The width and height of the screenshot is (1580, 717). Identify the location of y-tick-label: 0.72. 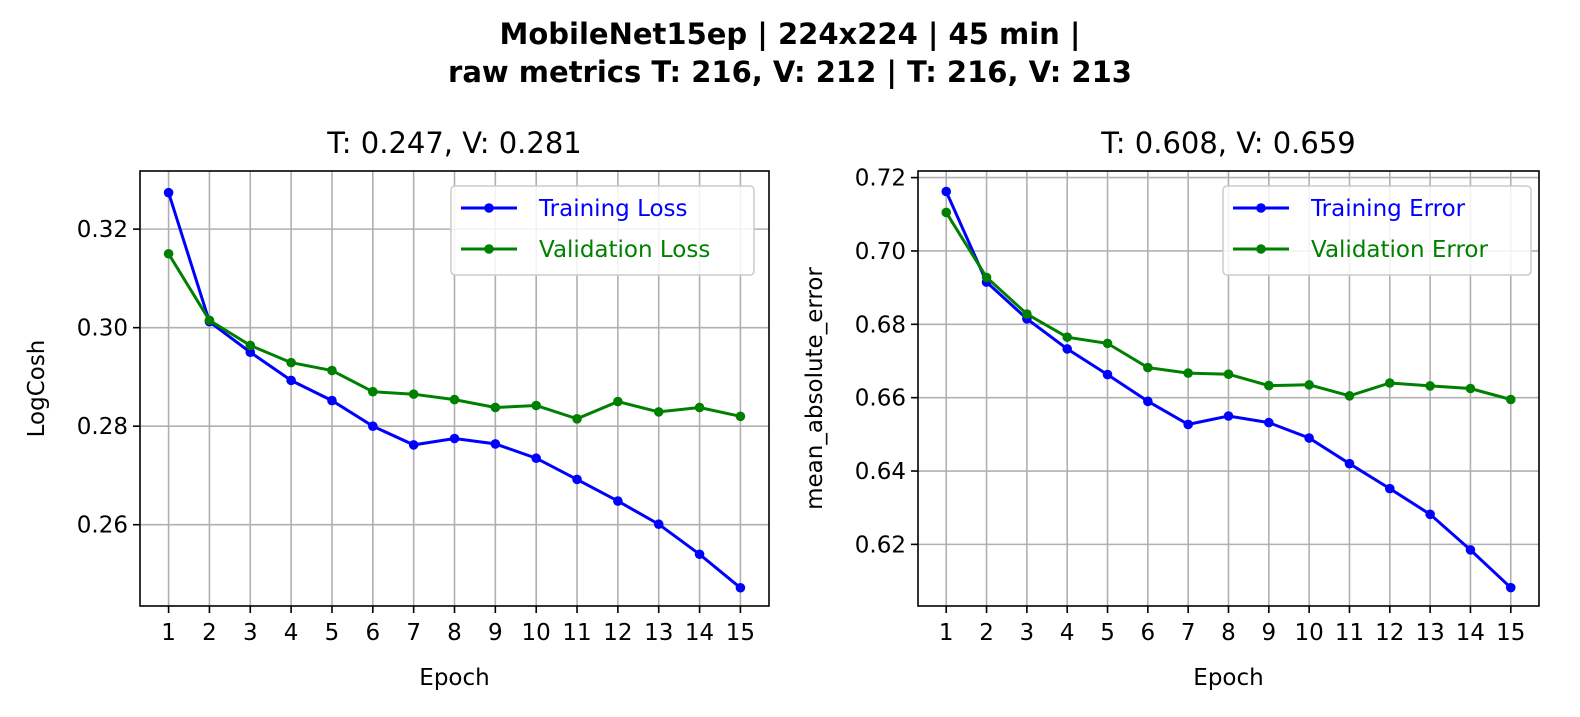
(880, 179).